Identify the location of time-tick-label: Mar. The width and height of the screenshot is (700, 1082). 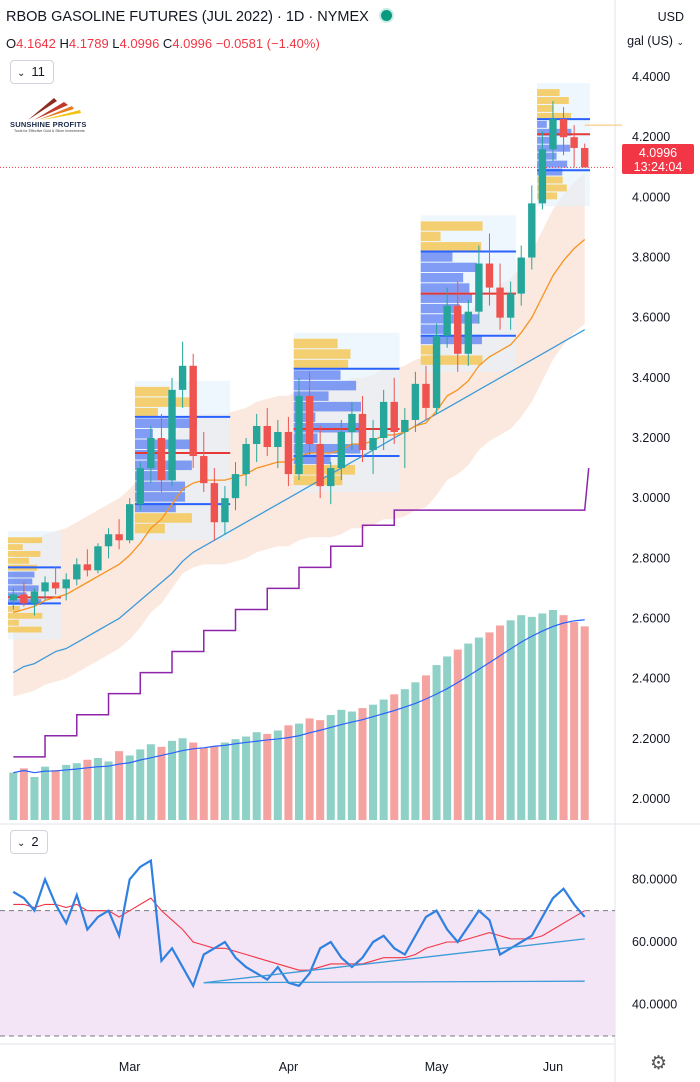
(130, 1067).